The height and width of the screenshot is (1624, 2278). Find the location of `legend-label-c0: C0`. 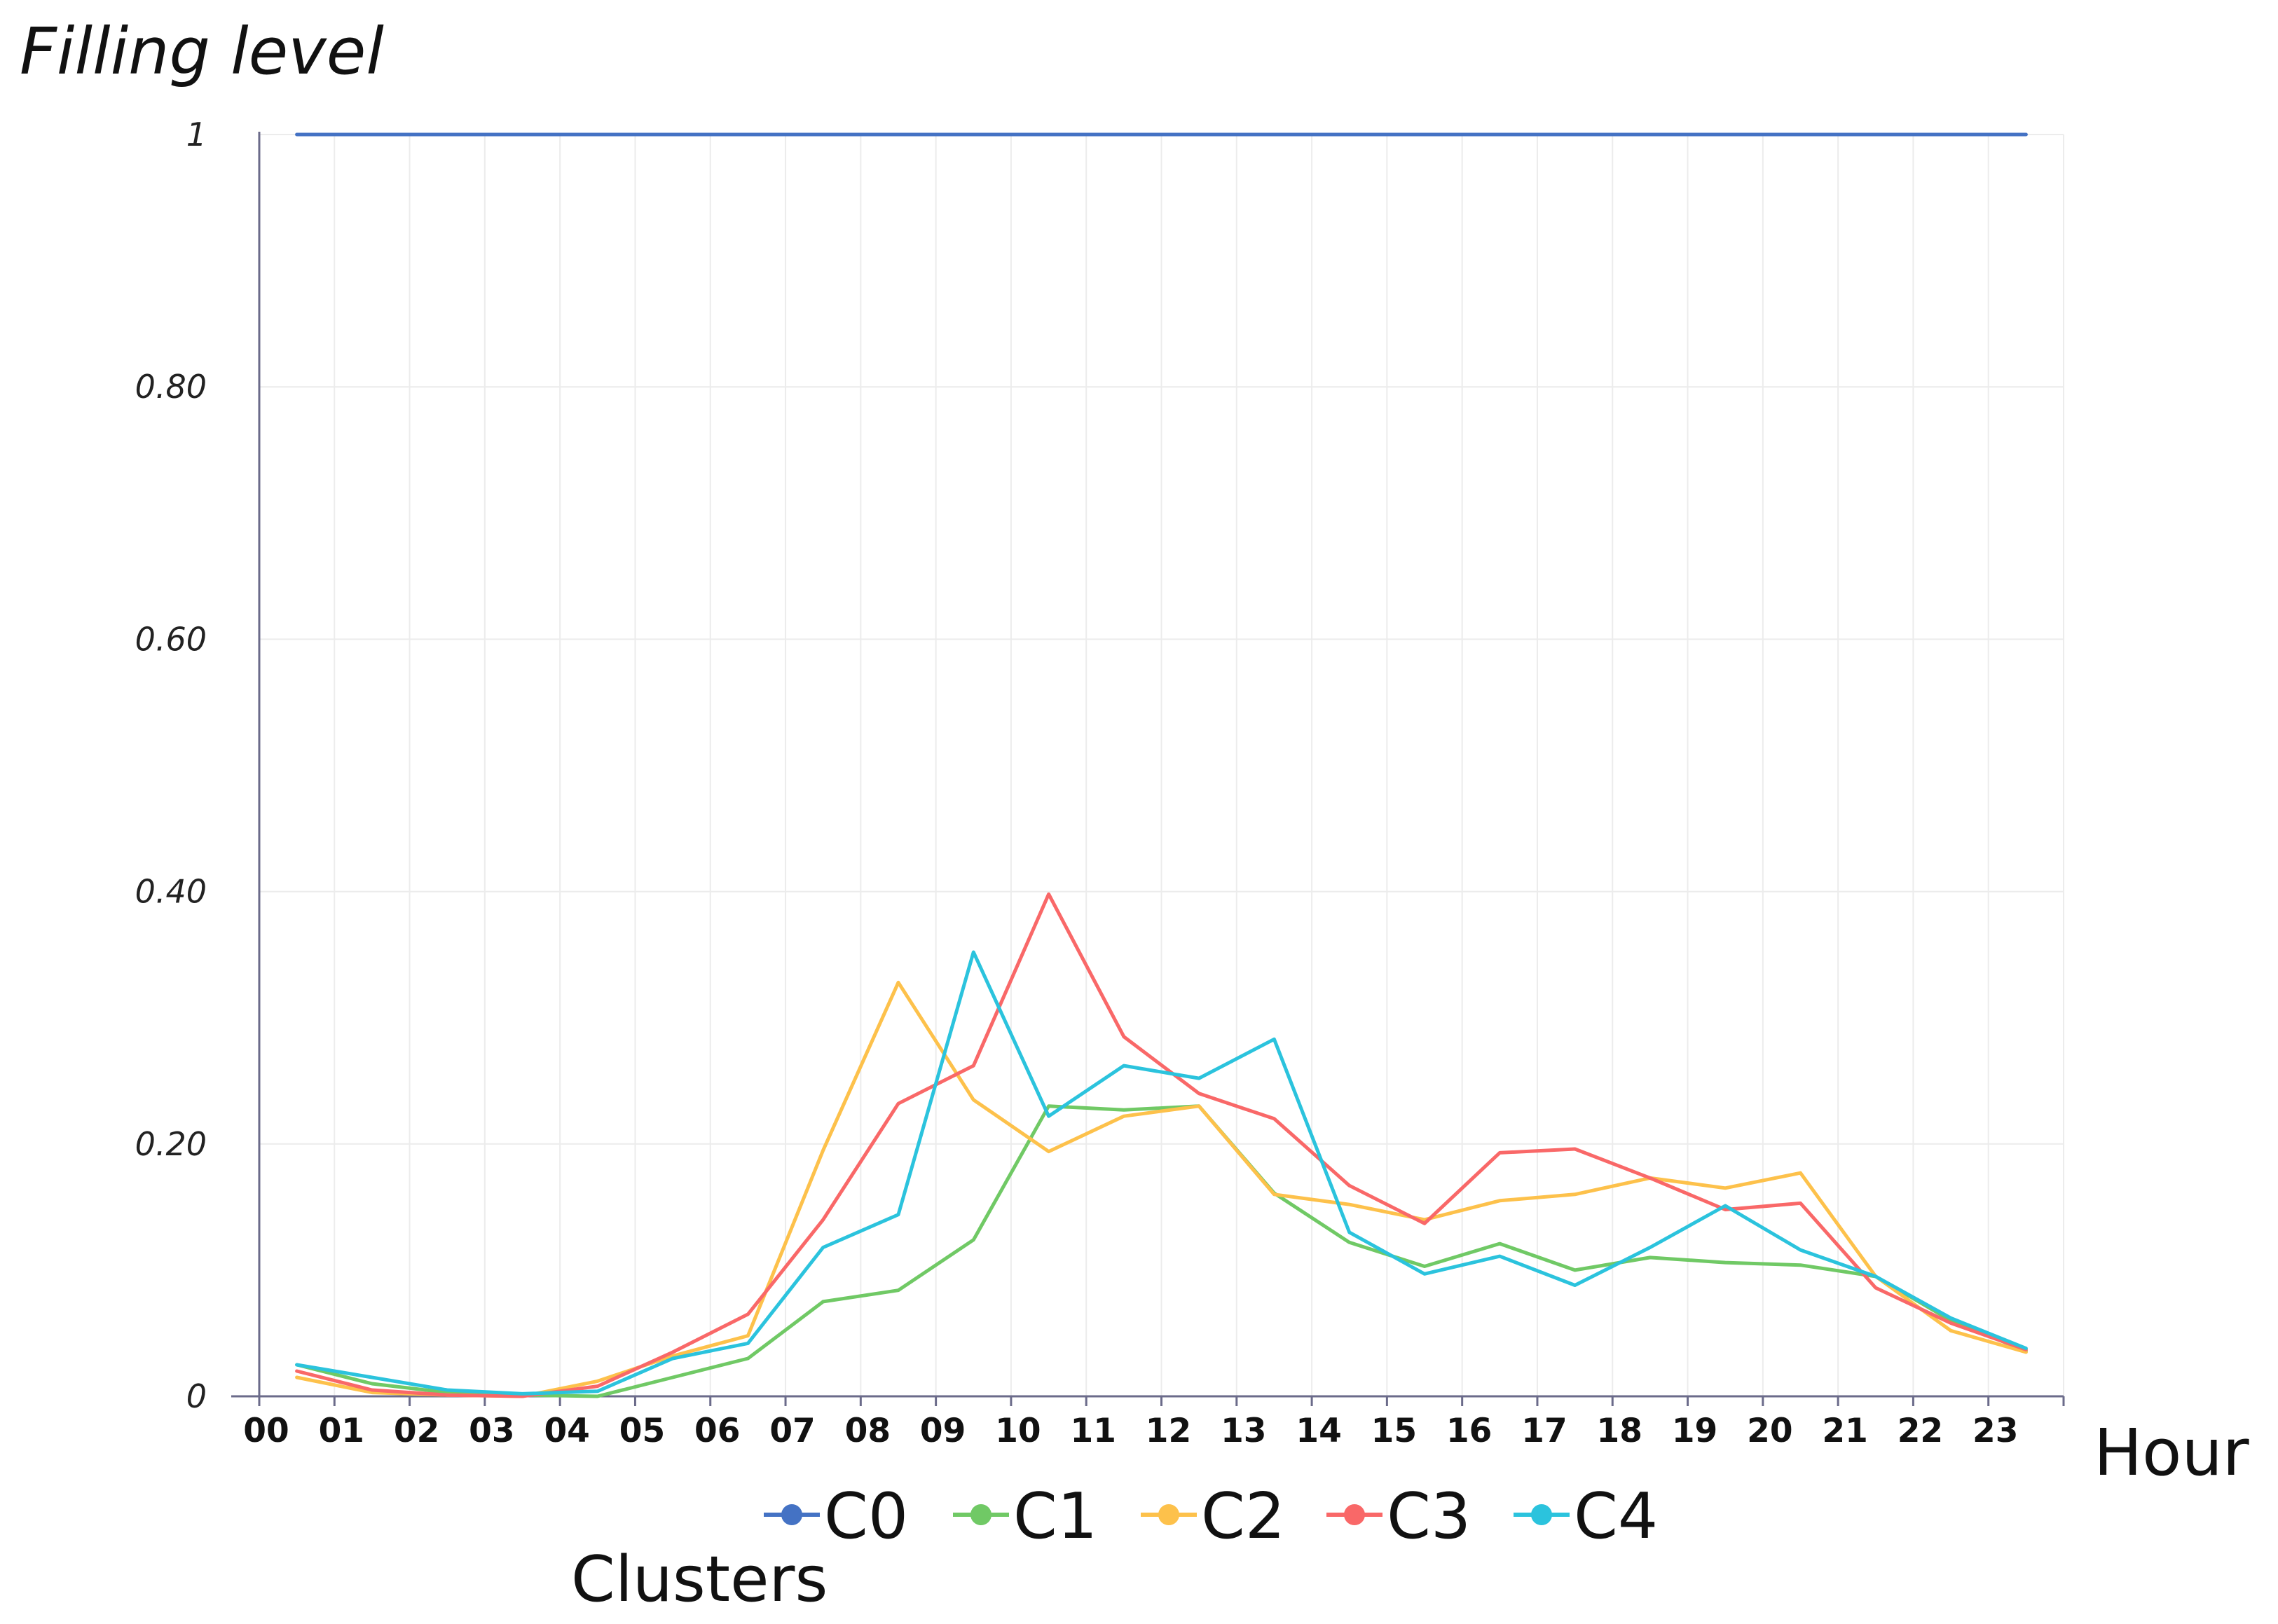

legend-label-c0: C0 is located at coordinates (866, 1517).